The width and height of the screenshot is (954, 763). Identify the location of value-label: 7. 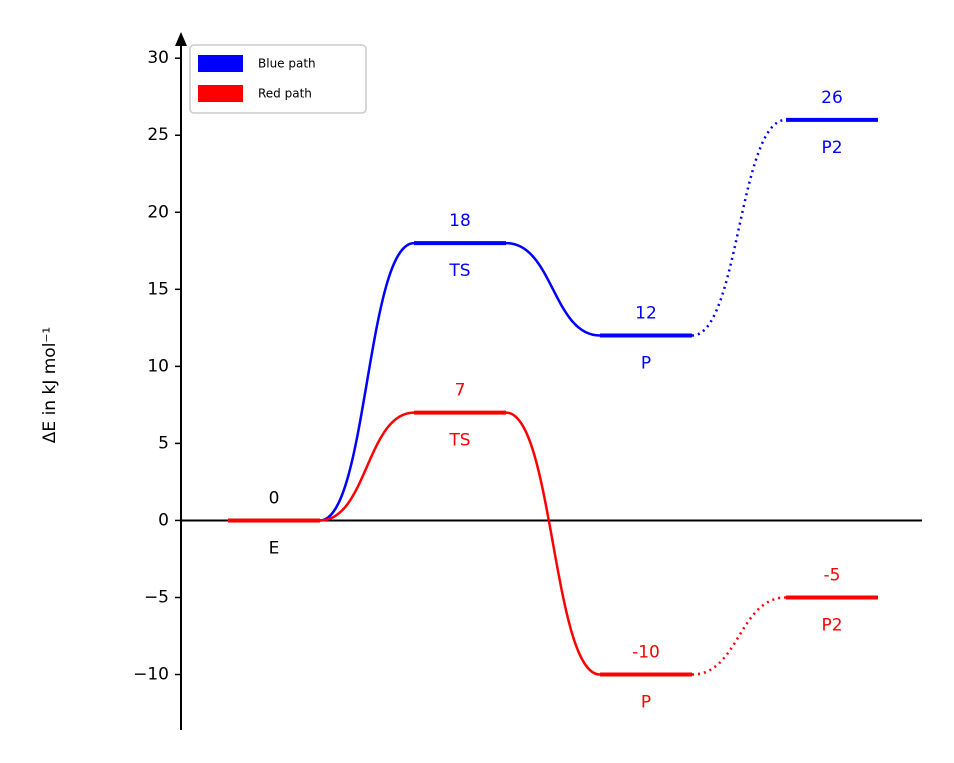
(460, 391).